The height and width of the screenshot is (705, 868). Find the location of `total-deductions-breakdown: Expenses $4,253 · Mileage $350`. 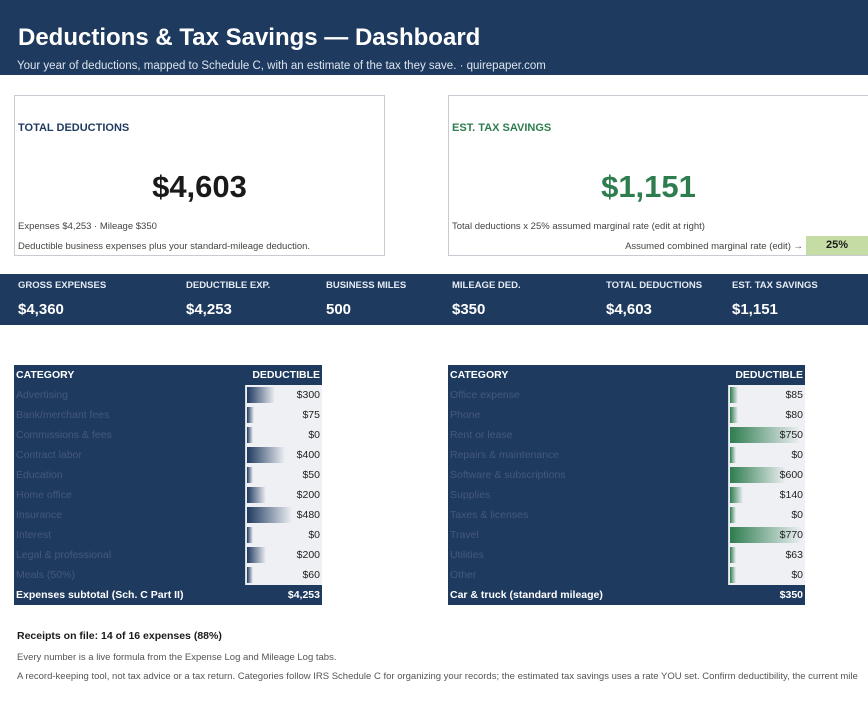

total-deductions-breakdown: Expenses $4,253 · Mileage $350 is located at coordinates (87, 226).